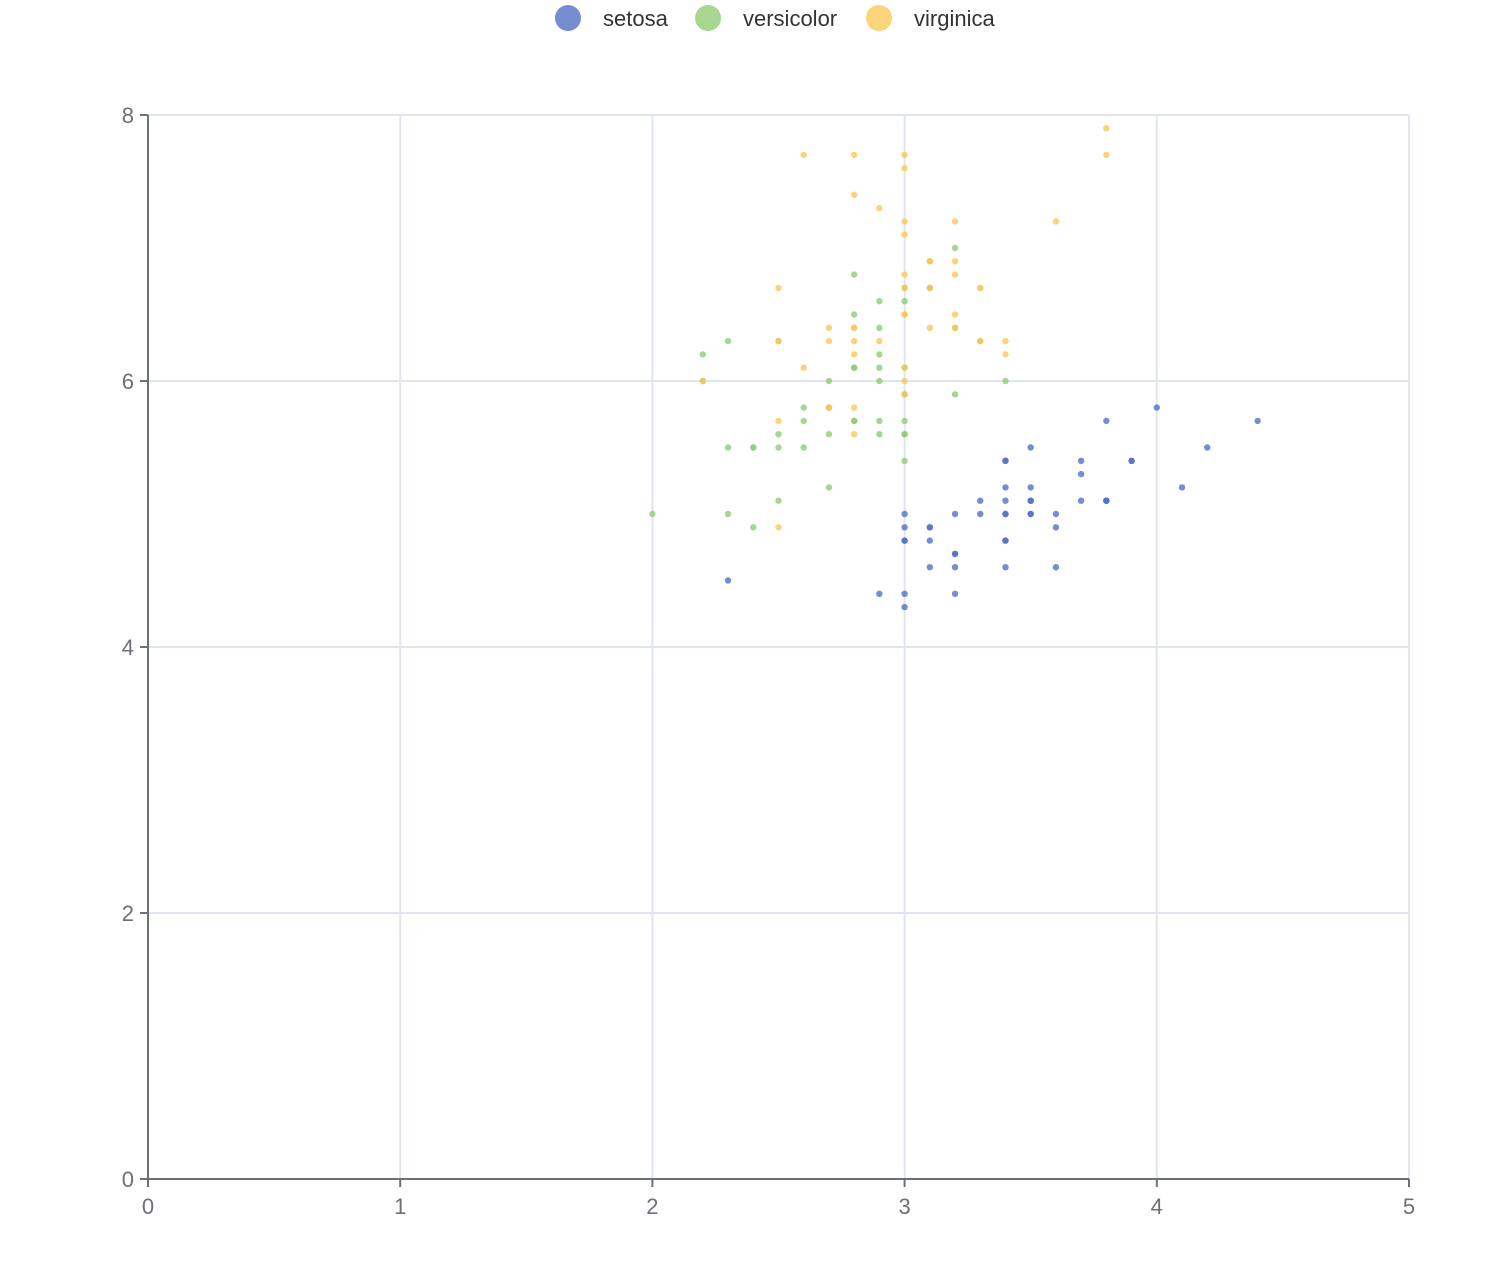 This screenshot has width=1510, height=1266. What do you see at coordinates (128, 1179) in the screenshot?
I see `y-tick-label: 0` at bounding box center [128, 1179].